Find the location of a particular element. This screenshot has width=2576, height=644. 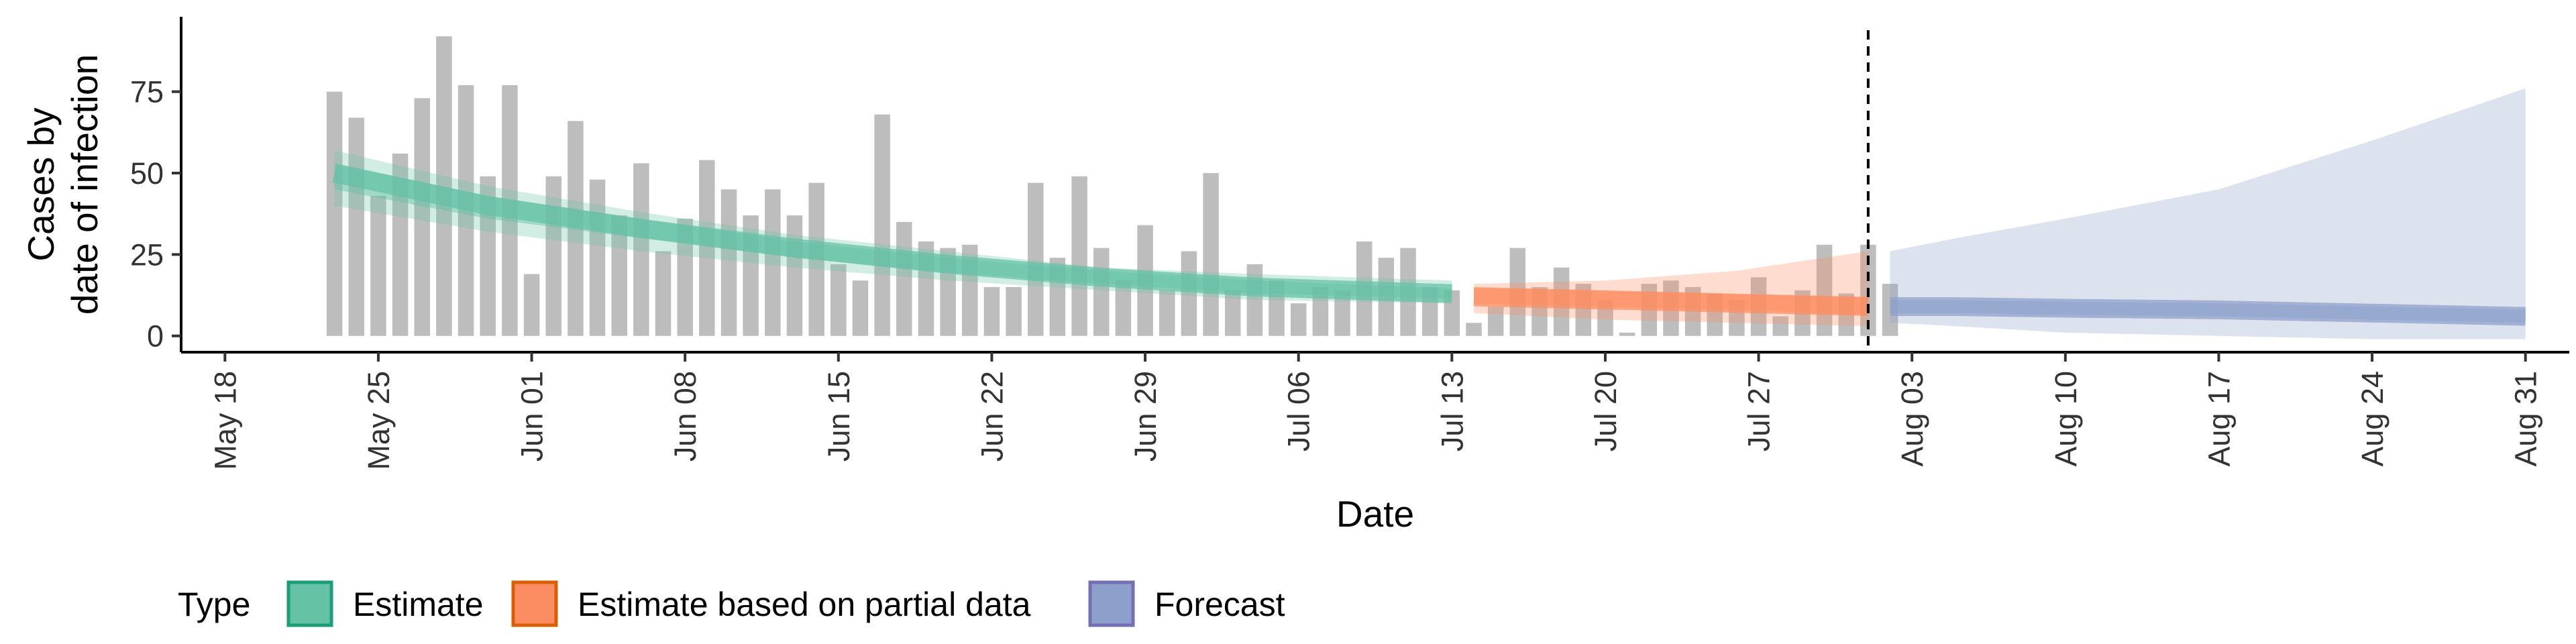

y-axis-title-line-2: date of infection is located at coordinates (84, 184).